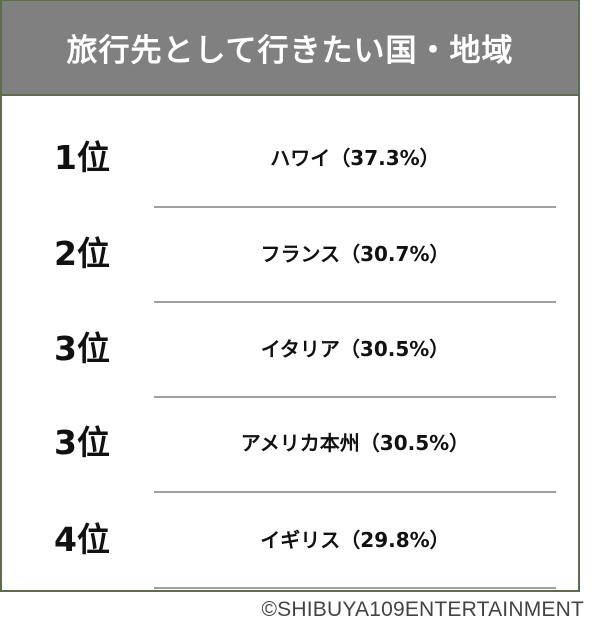 This screenshot has height=638, width=600. I want to click on copyright-notice: ©SHIBUYA109ENTERTAINMENT, so click(422, 609).